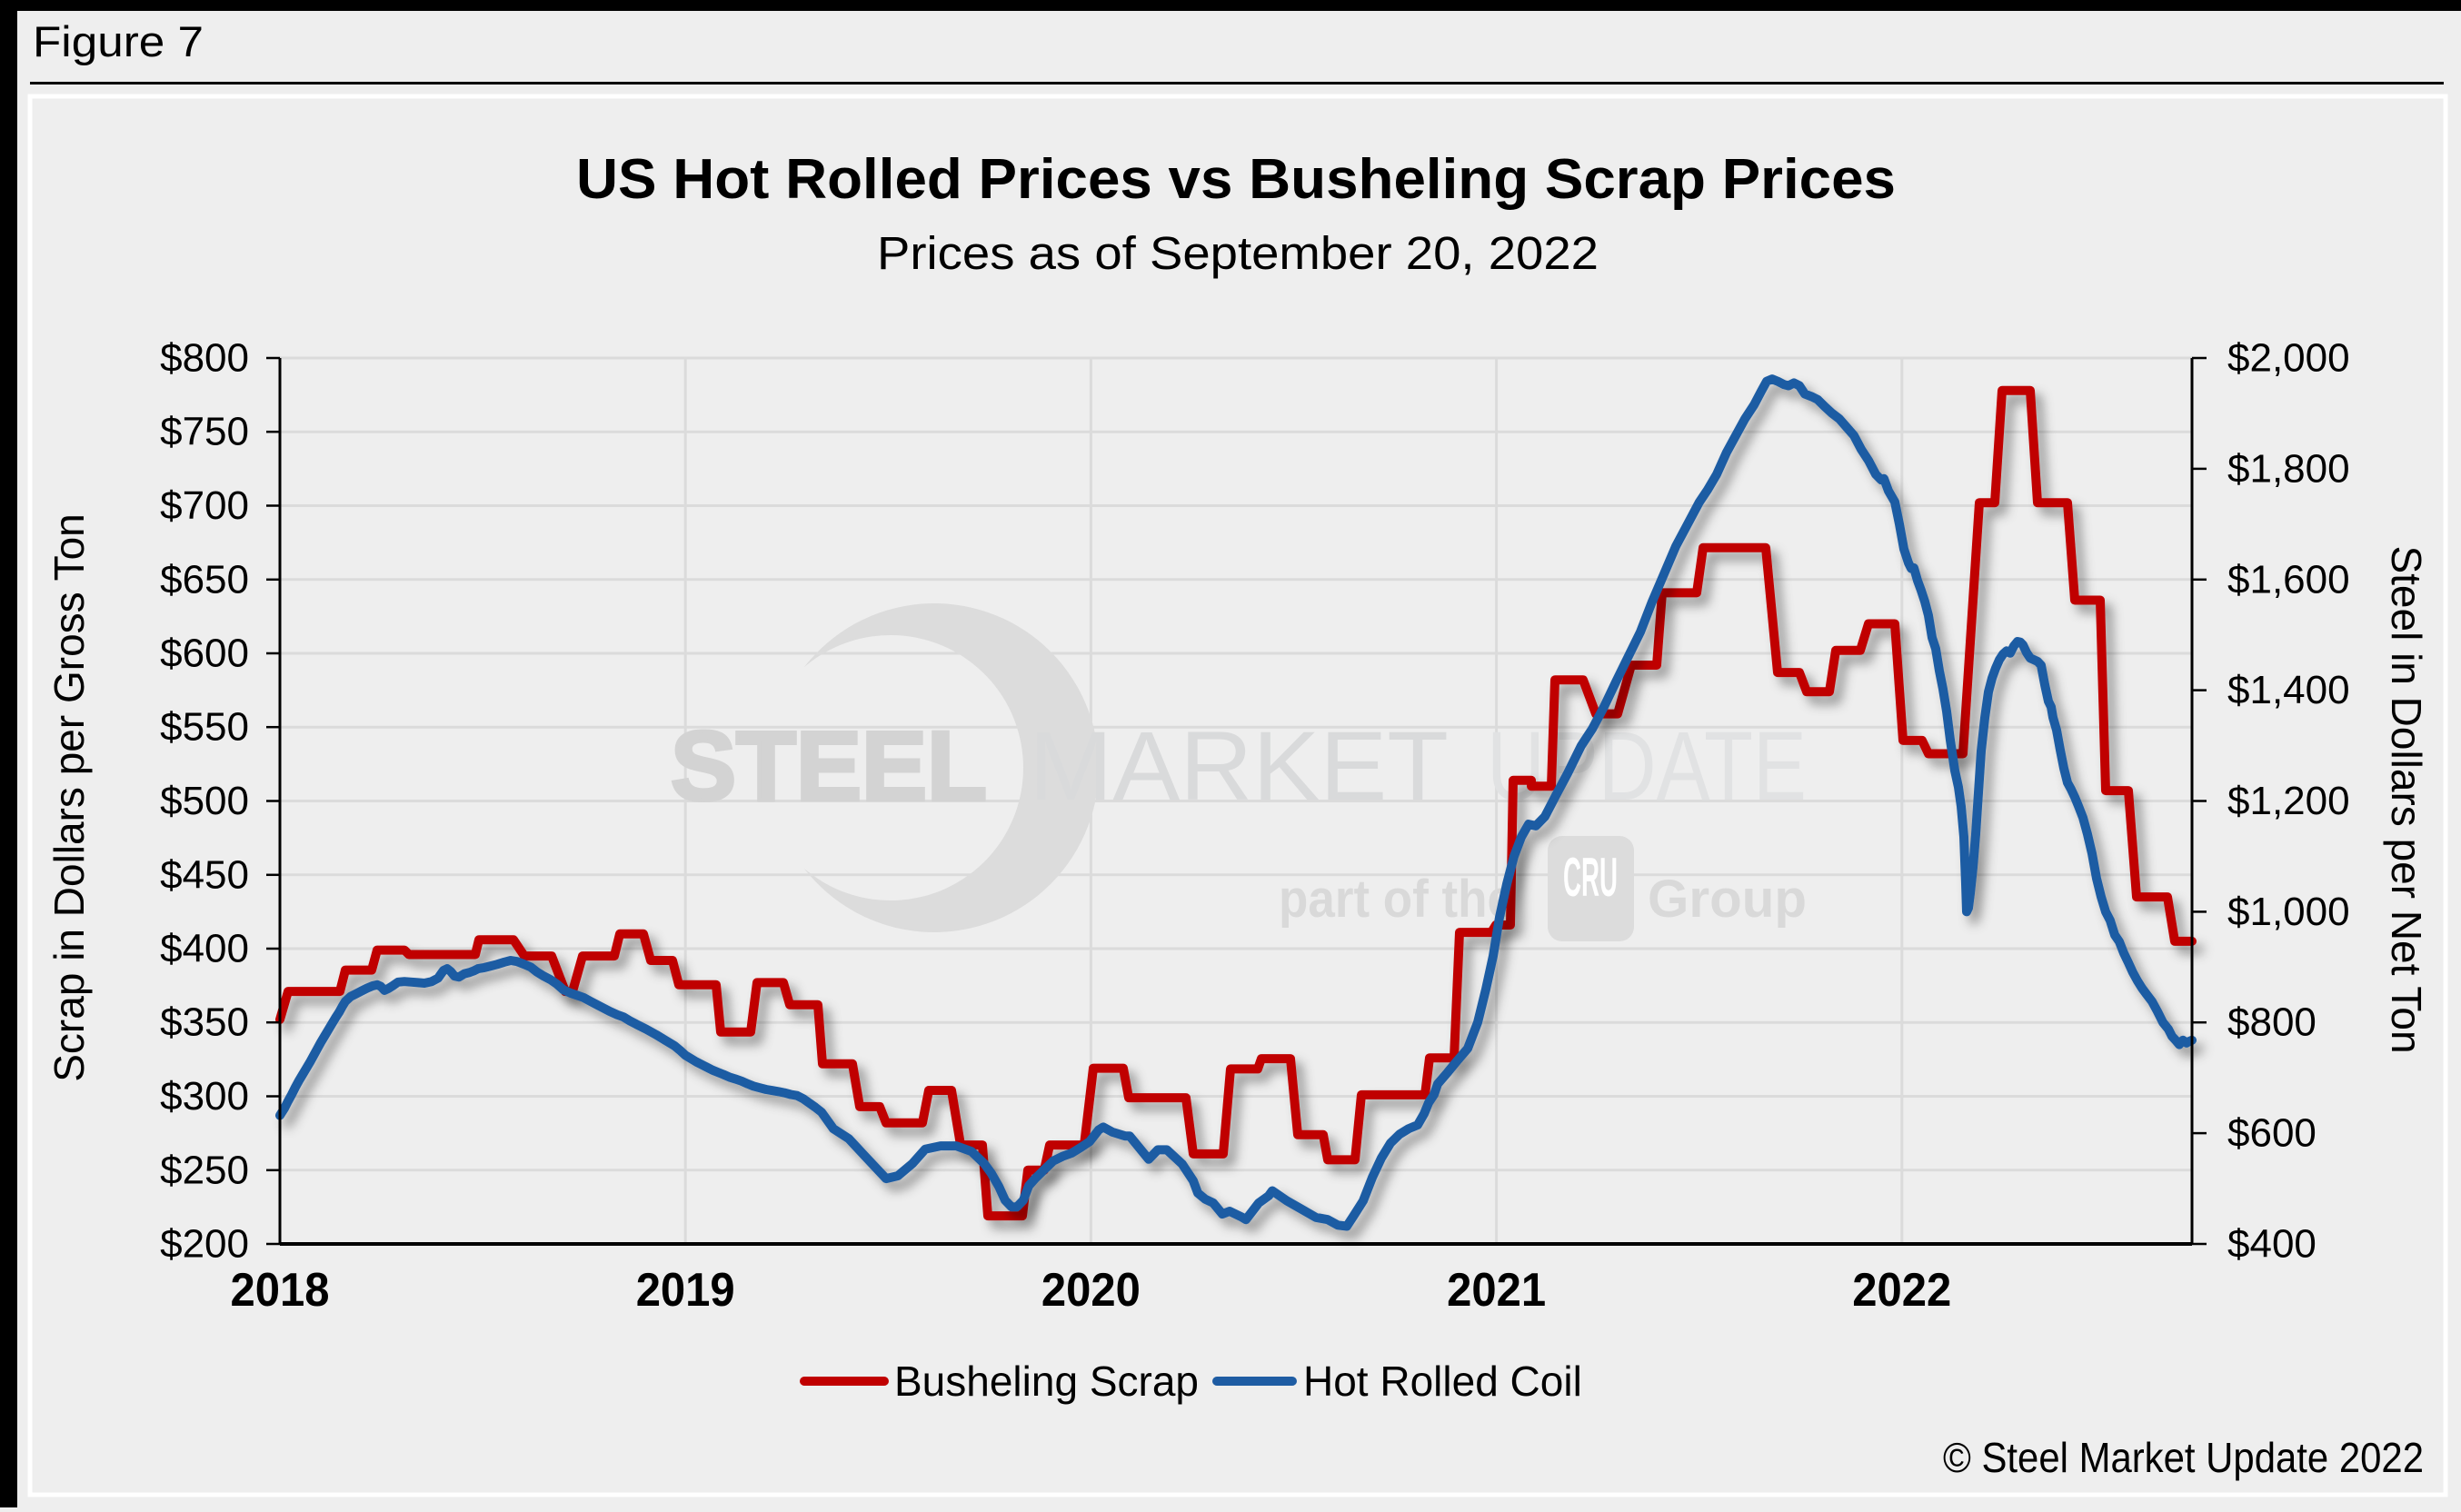 The height and width of the screenshot is (1512, 2461). I want to click on svg-text: 2019, so click(685, 1290).